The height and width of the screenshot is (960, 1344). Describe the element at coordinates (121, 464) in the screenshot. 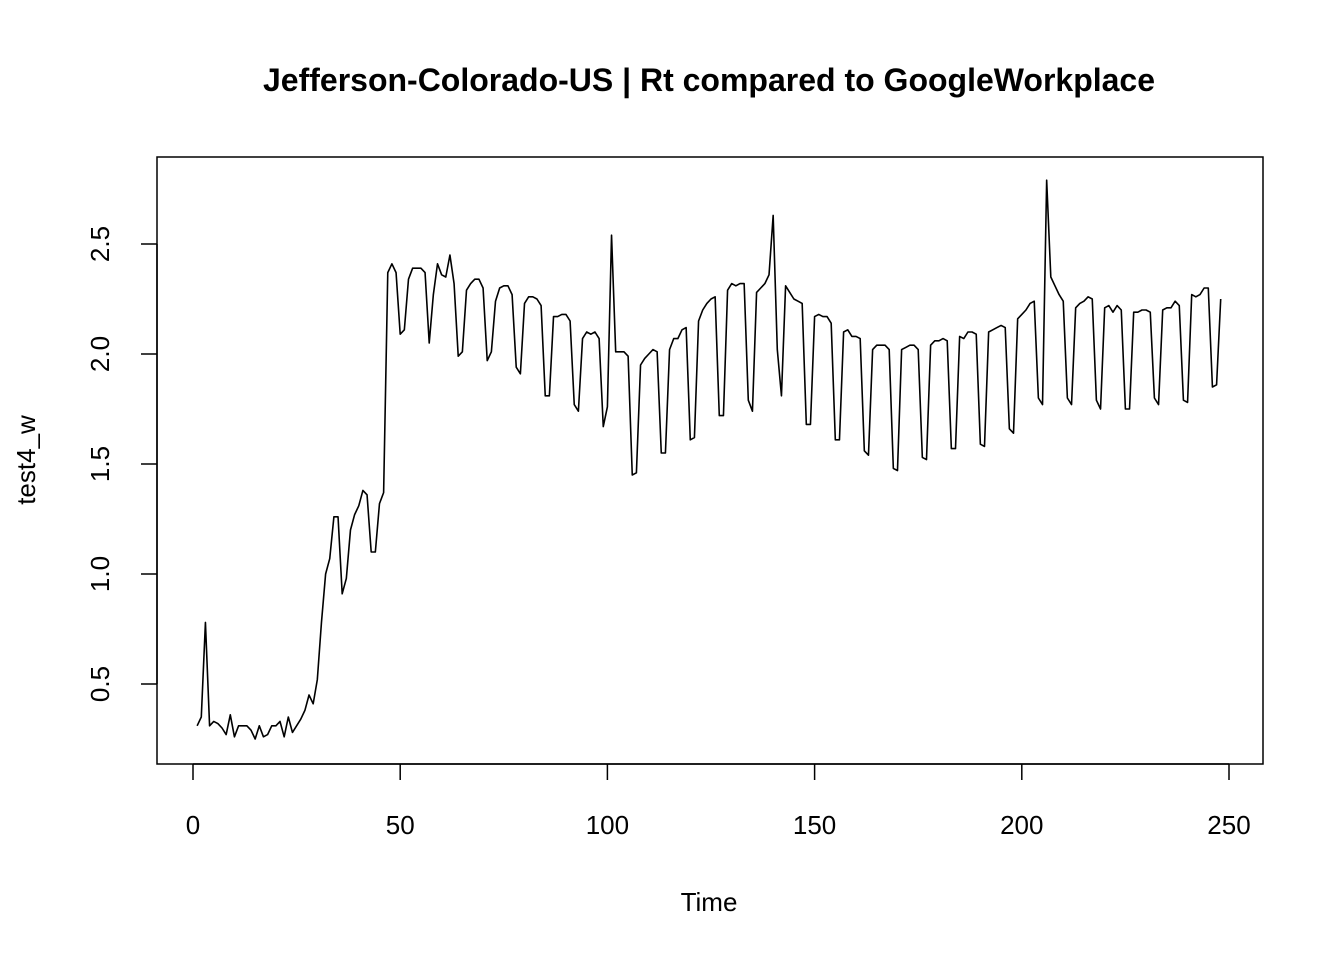

I see `y-axis: 0.5 1.0 1.5 2.0 2.5` at that location.